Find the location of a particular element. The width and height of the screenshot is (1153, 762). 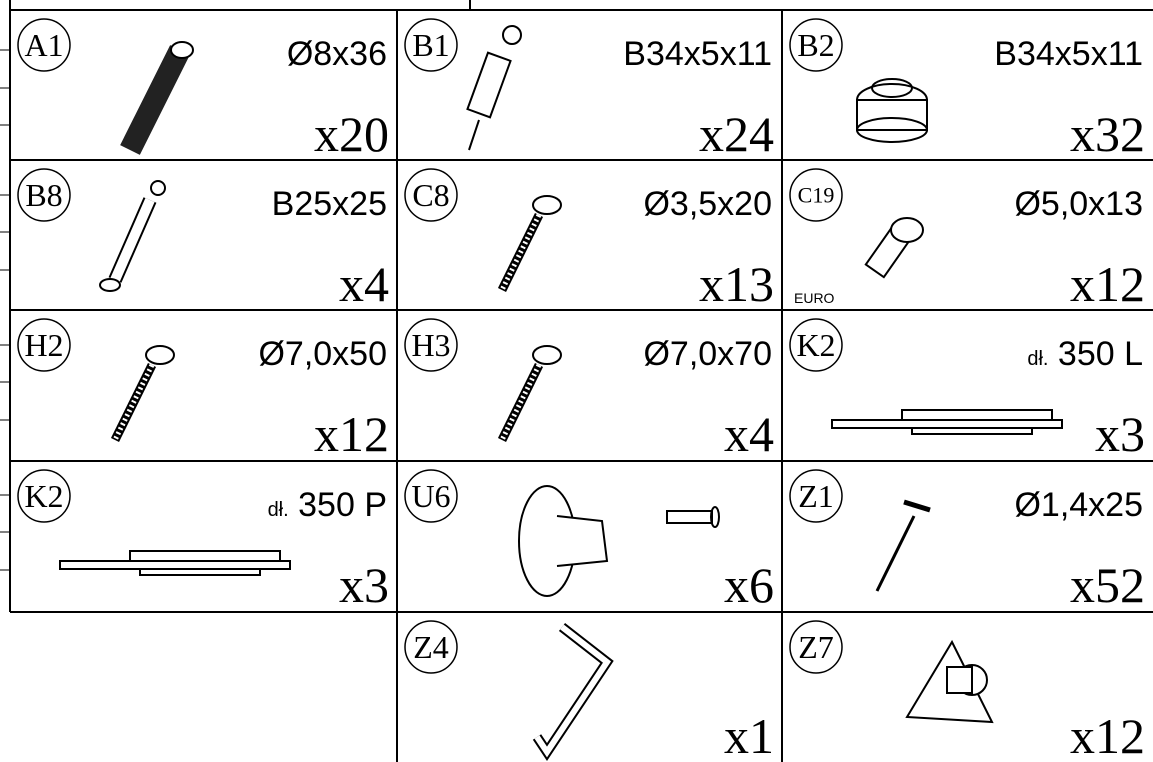

part-note: EURO is located at coordinates (814, 298).